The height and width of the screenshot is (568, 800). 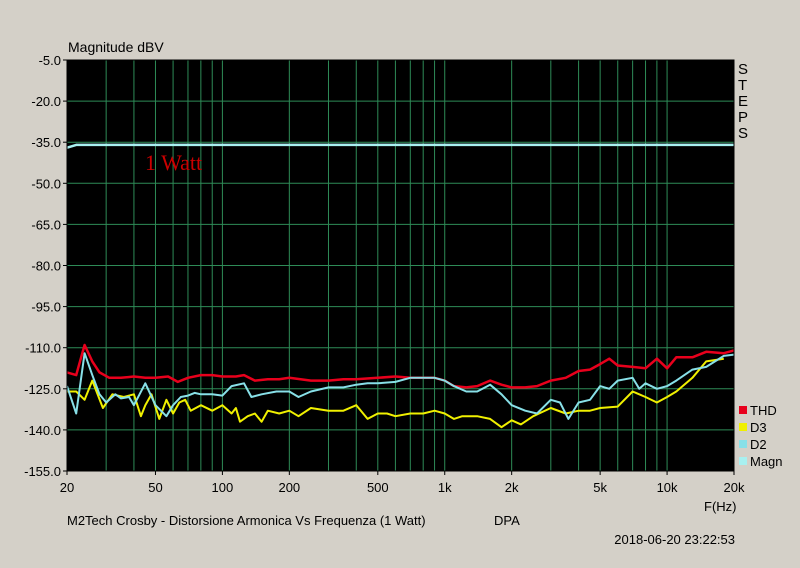 What do you see at coordinates (758, 427) in the screenshot?
I see `legend-label: D3` at bounding box center [758, 427].